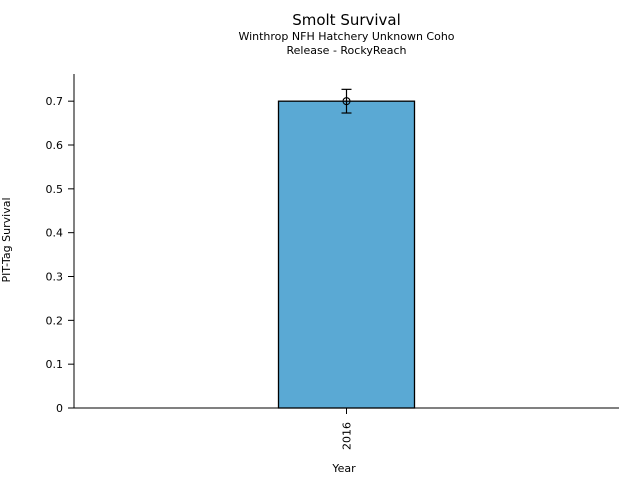 The height and width of the screenshot is (480, 640). Describe the element at coordinates (346, 20) in the screenshot. I see `chart-title: Smolt Survival` at that location.